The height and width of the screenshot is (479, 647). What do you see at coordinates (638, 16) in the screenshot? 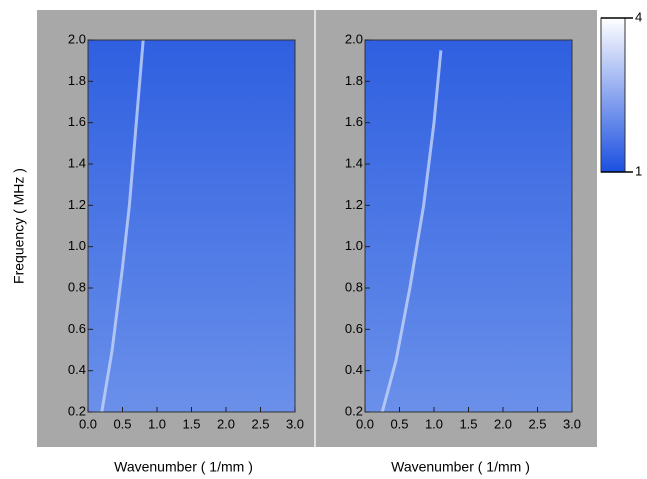
I see `colorbar-tick-label: 4` at bounding box center [638, 16].